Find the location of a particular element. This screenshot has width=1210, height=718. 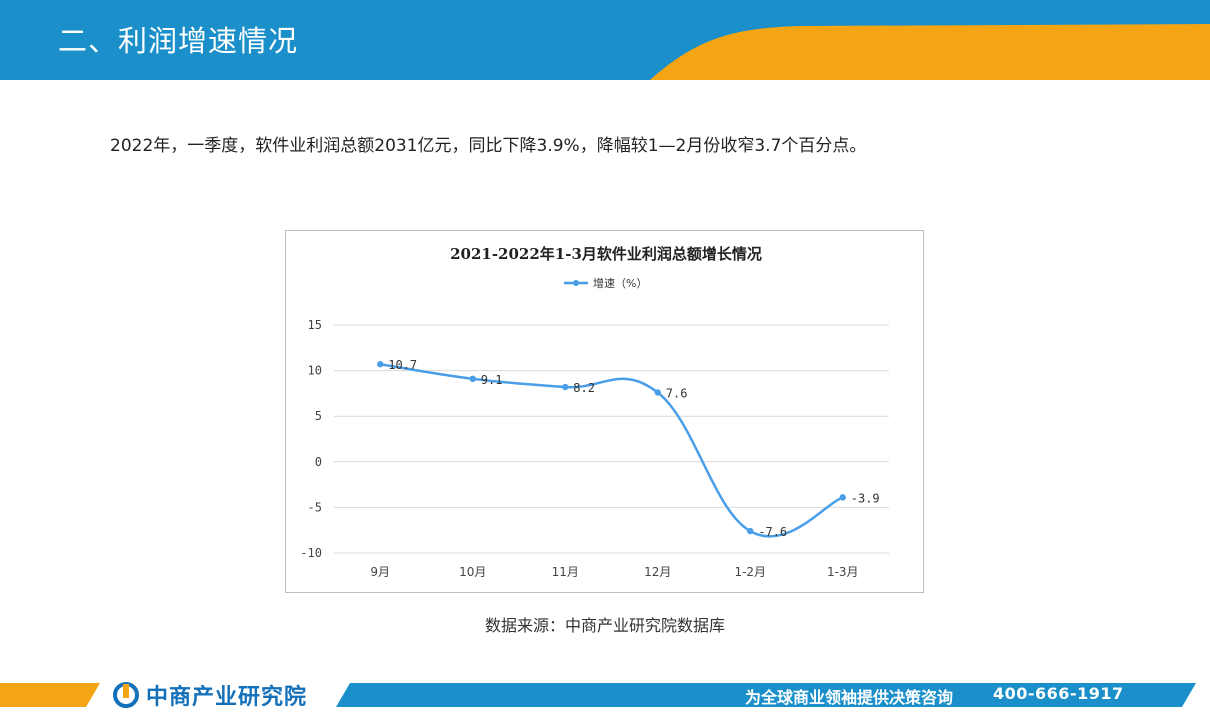

chart-title: 2021-2022年1-3月软件业利润总额增长情况 is located at coordinates (606, 254).